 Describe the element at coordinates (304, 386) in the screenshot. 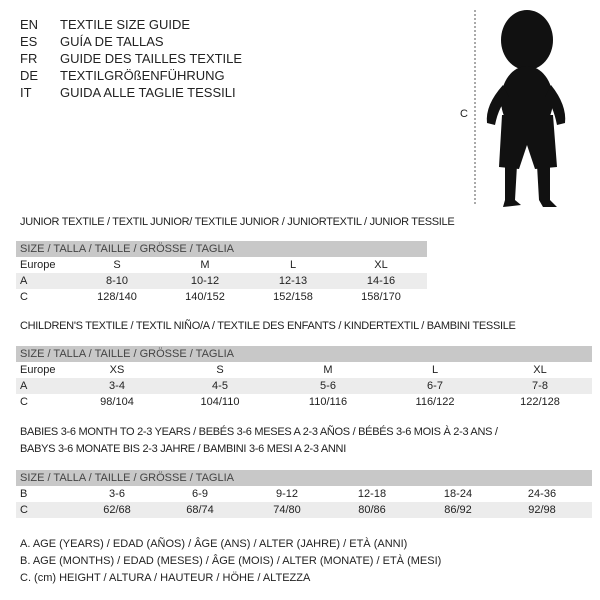

I see `table-row: A 3-4 4-5 5-6 6-7 7-8` at that location.